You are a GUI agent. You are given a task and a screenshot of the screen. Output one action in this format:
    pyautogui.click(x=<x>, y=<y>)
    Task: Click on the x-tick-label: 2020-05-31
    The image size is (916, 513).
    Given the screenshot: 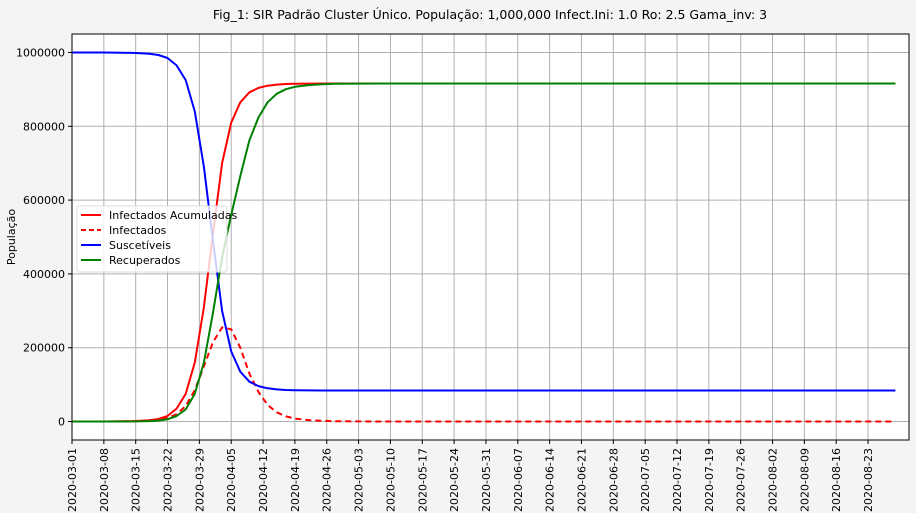 What is the action you would take?
    pyautogui.click(x=486, y=480)
    